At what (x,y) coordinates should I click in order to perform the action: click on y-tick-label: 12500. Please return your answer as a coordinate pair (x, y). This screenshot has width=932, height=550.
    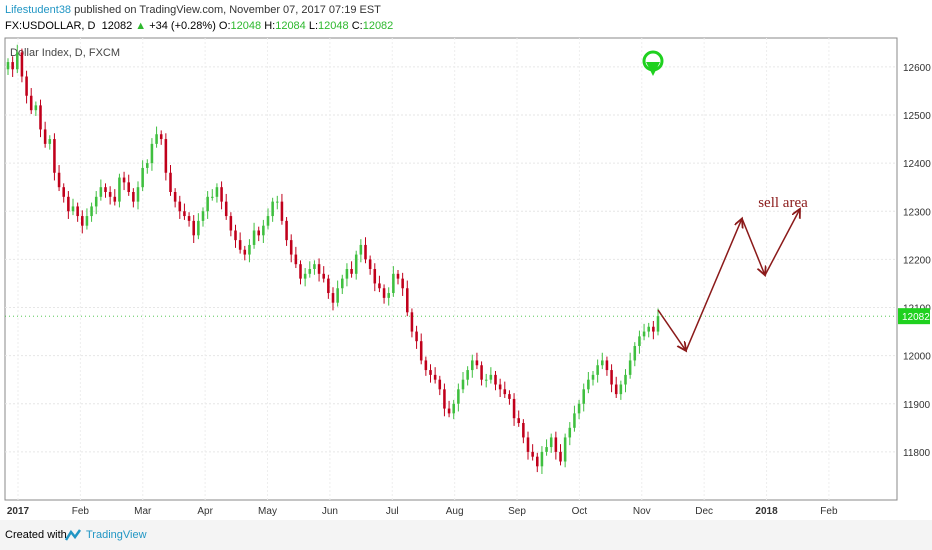
    Looking at the image, I should click on (917, 116).